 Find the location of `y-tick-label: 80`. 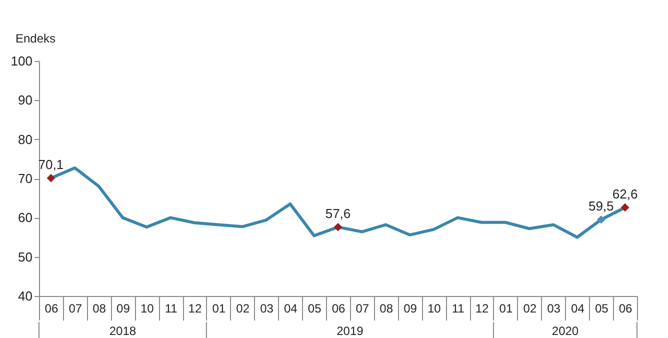

y-tick-label: 80 is located at coordinates (25, 139).